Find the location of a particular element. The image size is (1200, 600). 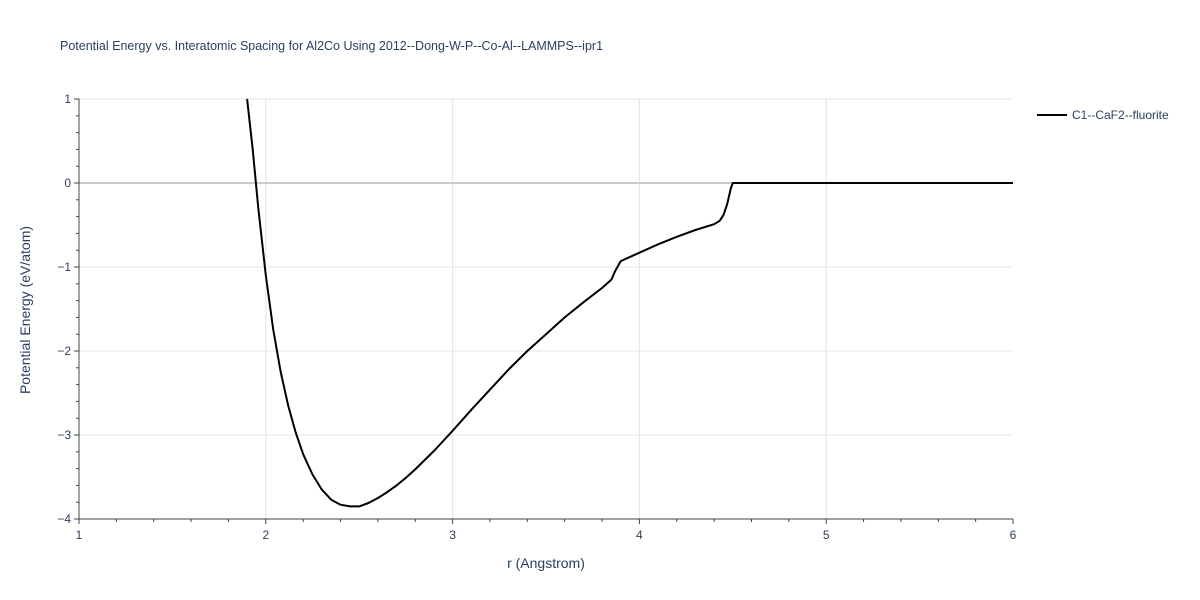

x-tick-label: 5 is located at coordinates (826, 535).